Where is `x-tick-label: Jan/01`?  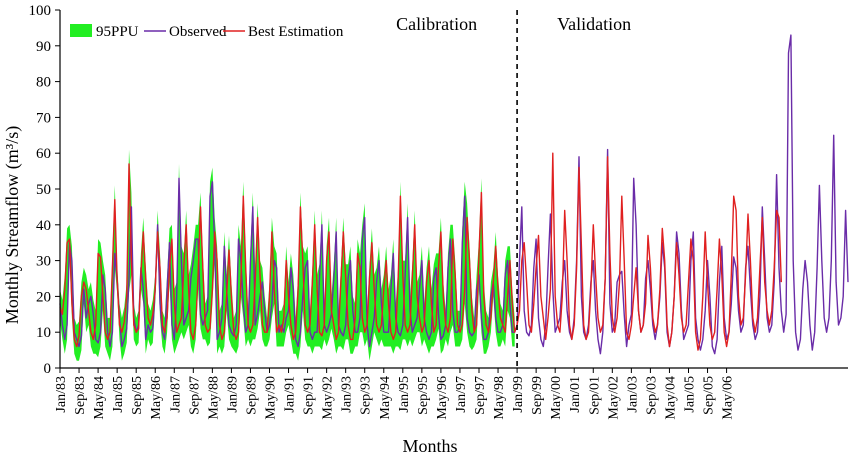 x-tick-label: Jan/01 is located at coordinates (575, 394).